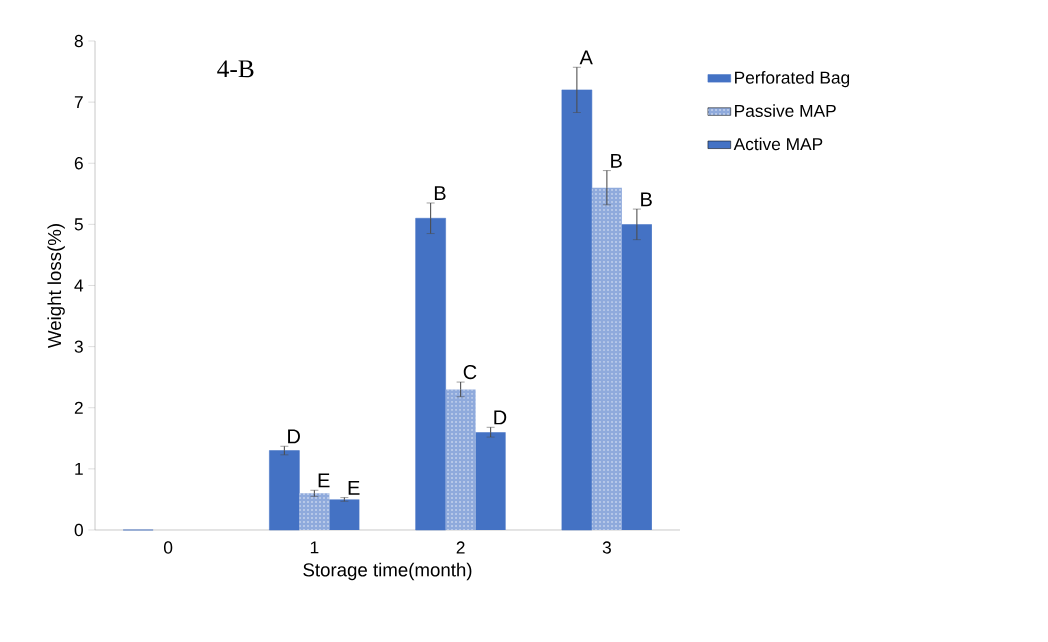 The height and width of the screenshot is (642, 1048). I want to click on y-tick-label: 7, so click(78, 102).